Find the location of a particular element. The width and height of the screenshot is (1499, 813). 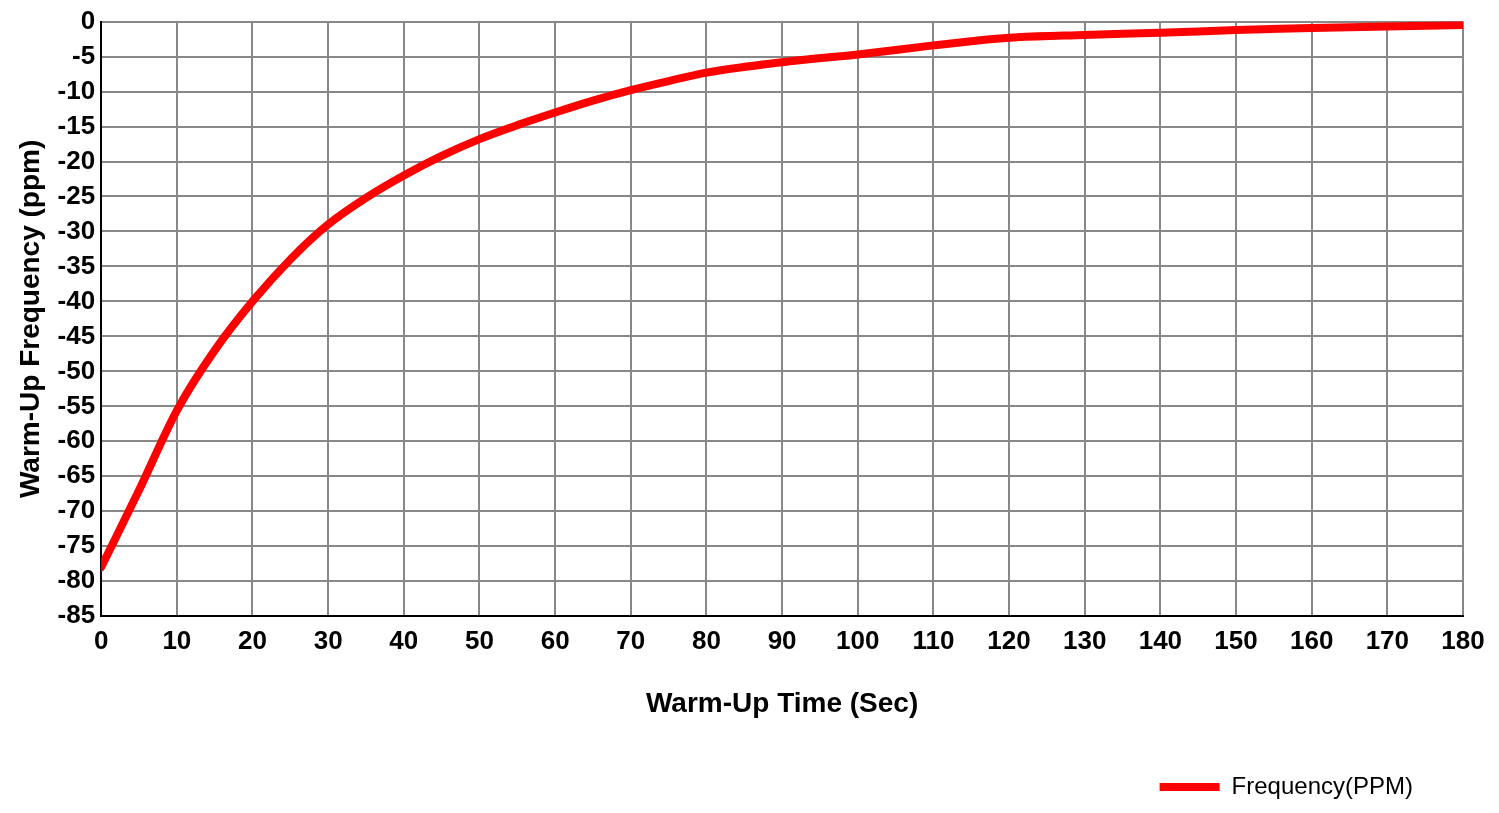

y-tick-label: -70 is located at coordinates (76, 509).